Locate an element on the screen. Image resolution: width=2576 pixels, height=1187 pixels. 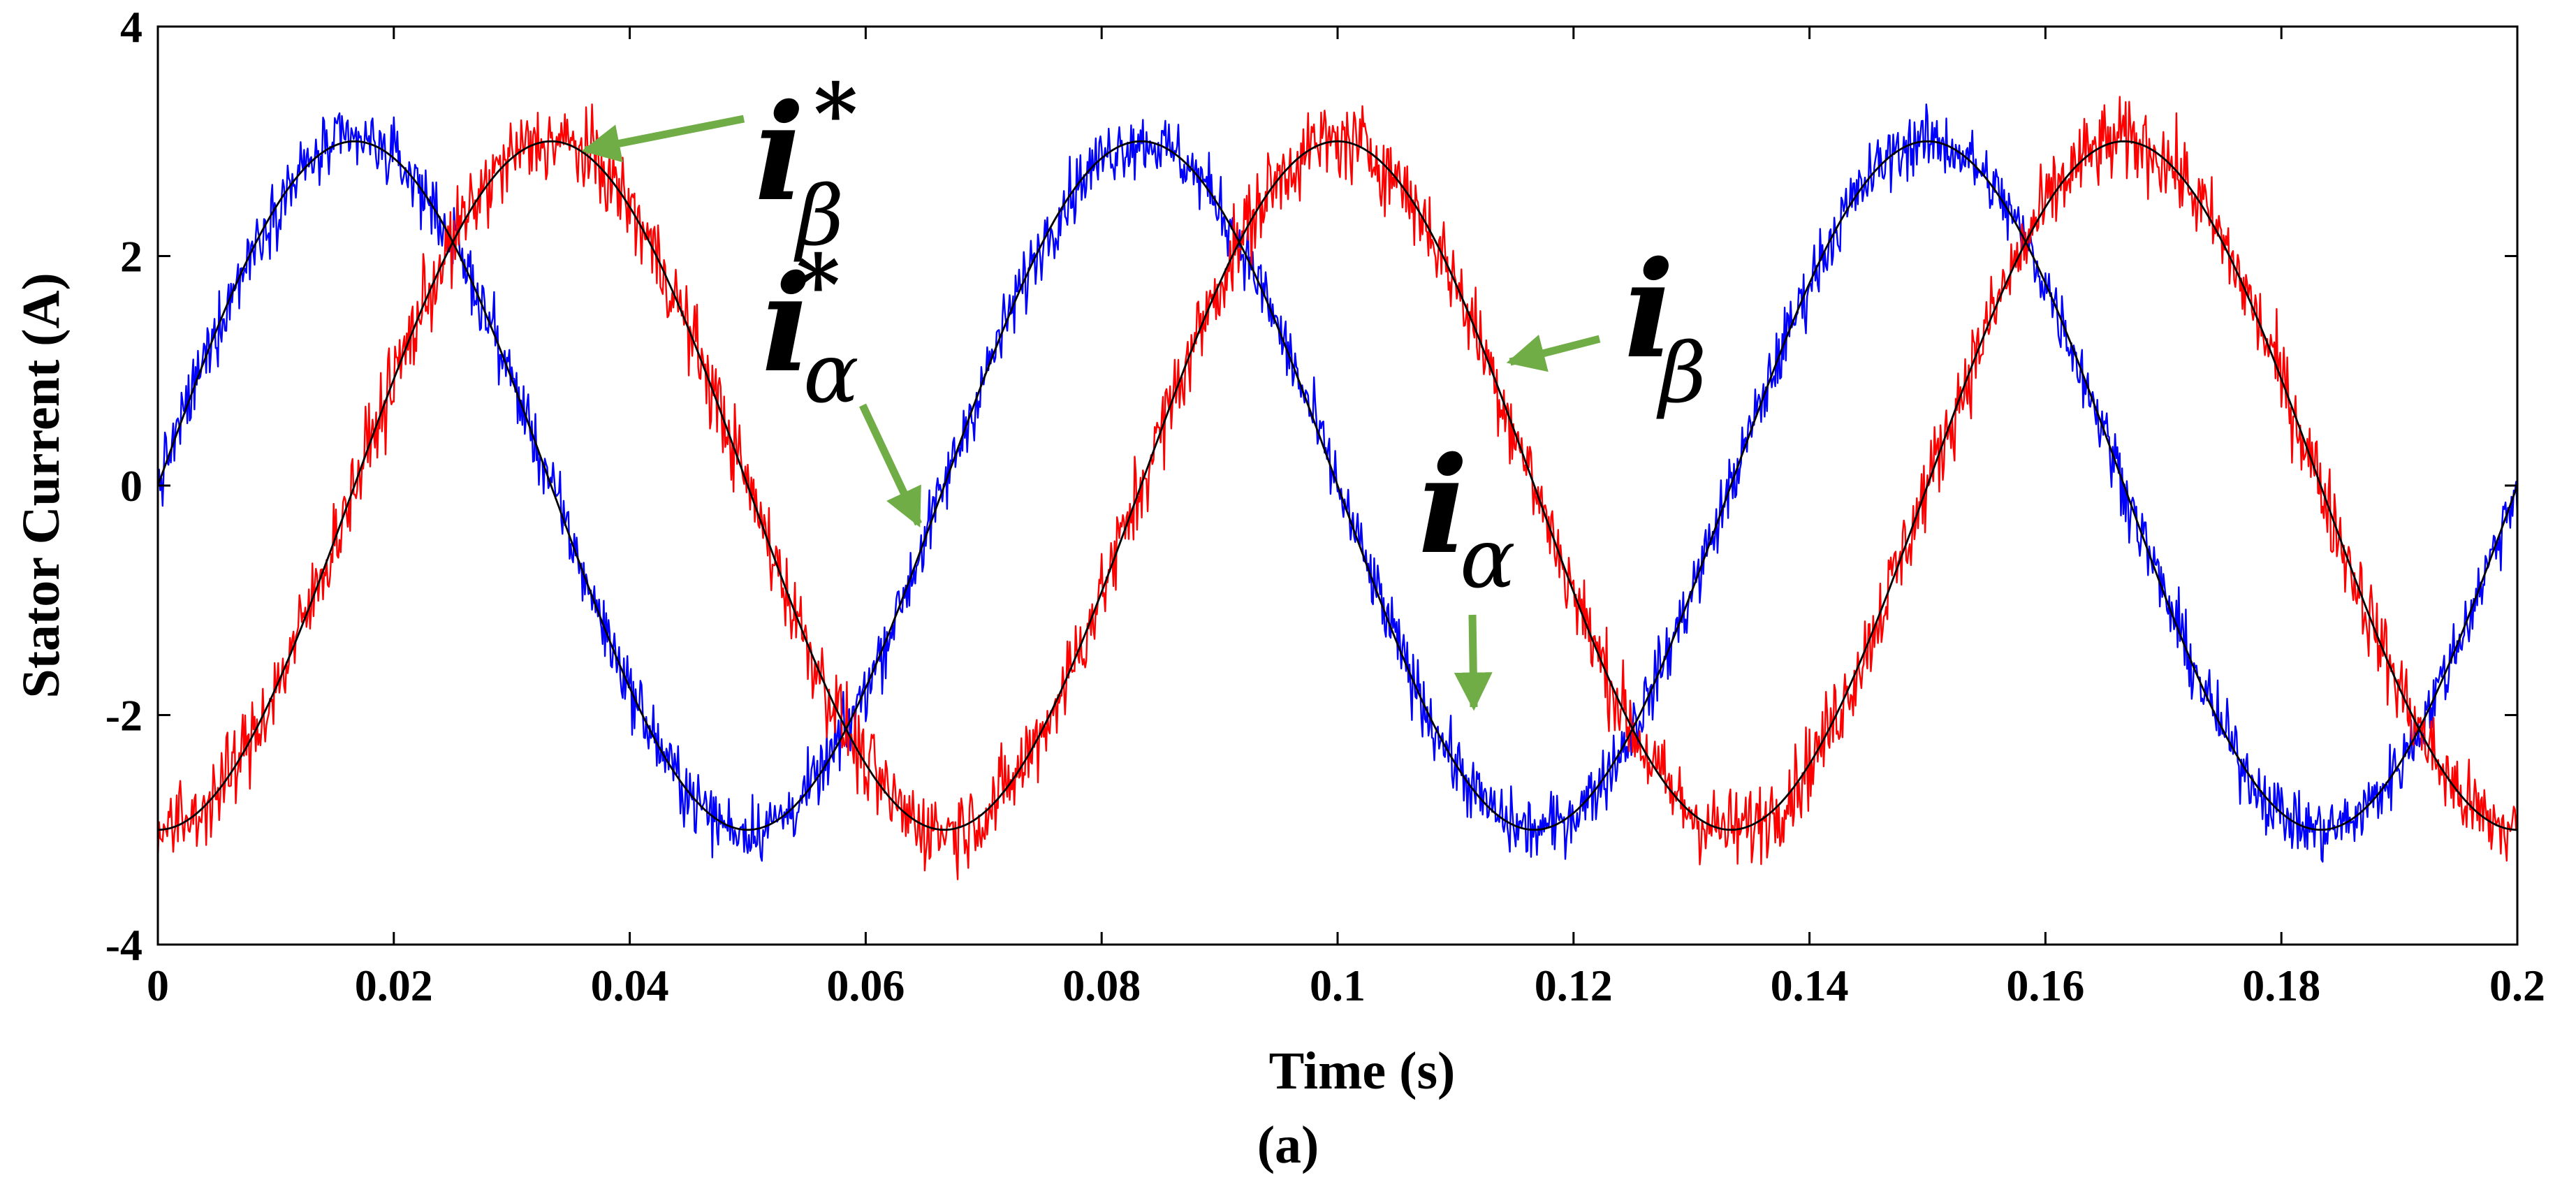
arrow-ibeta-ref is located at coordinates (663, 139).